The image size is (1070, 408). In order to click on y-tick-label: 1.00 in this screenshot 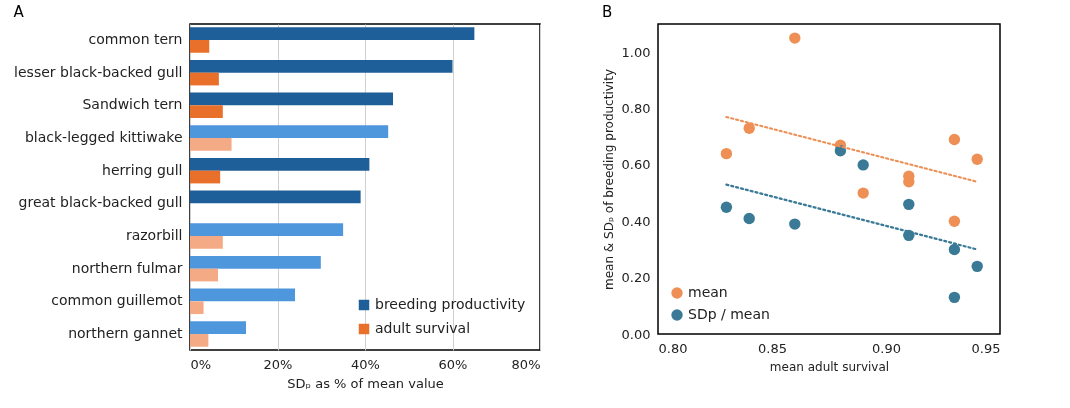, I will do `click(636, 52)`.